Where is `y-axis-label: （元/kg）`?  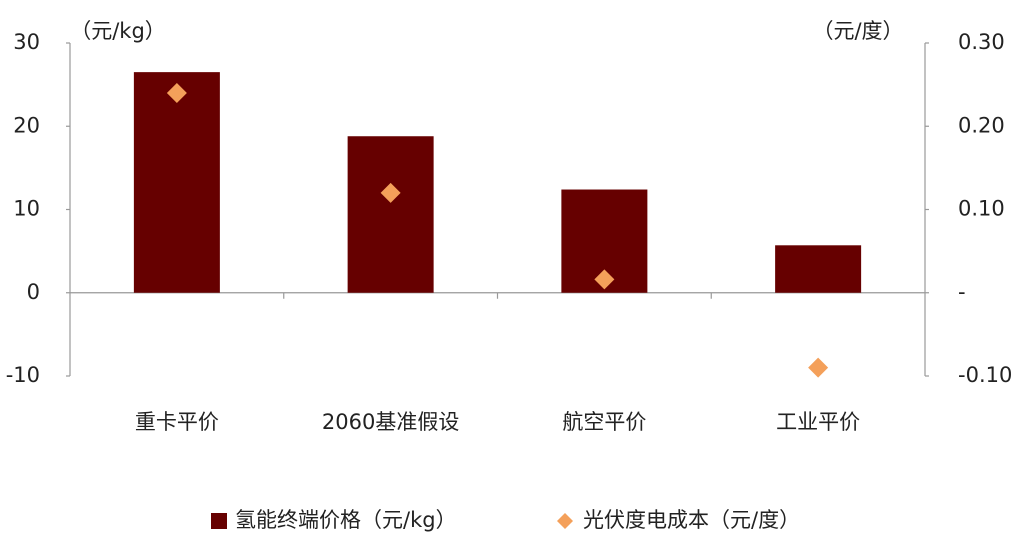 y-axis-label: （元/kg） is located at coordinates (118, 31).